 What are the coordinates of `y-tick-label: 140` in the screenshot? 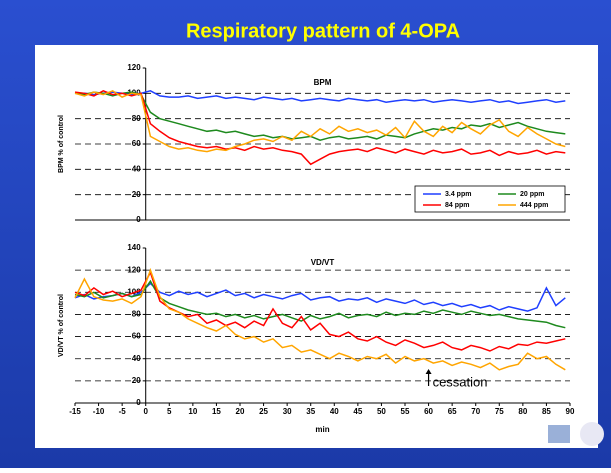 It's located at (134, 247).